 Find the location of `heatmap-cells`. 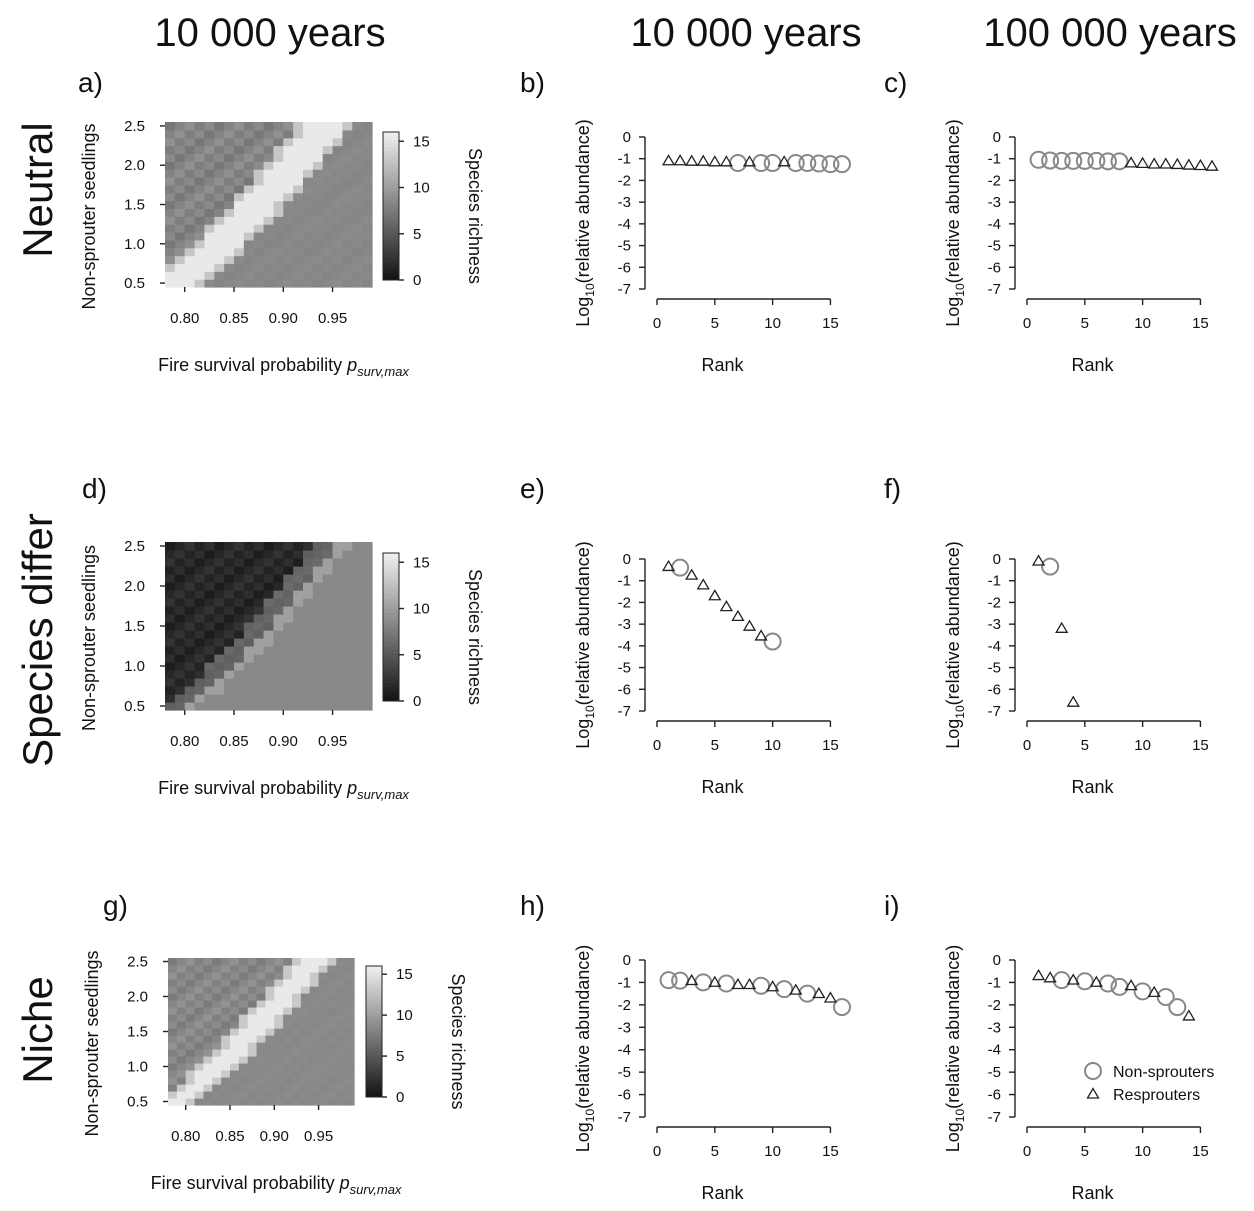

heatmap-cells is located at coordinates (261, 1032).